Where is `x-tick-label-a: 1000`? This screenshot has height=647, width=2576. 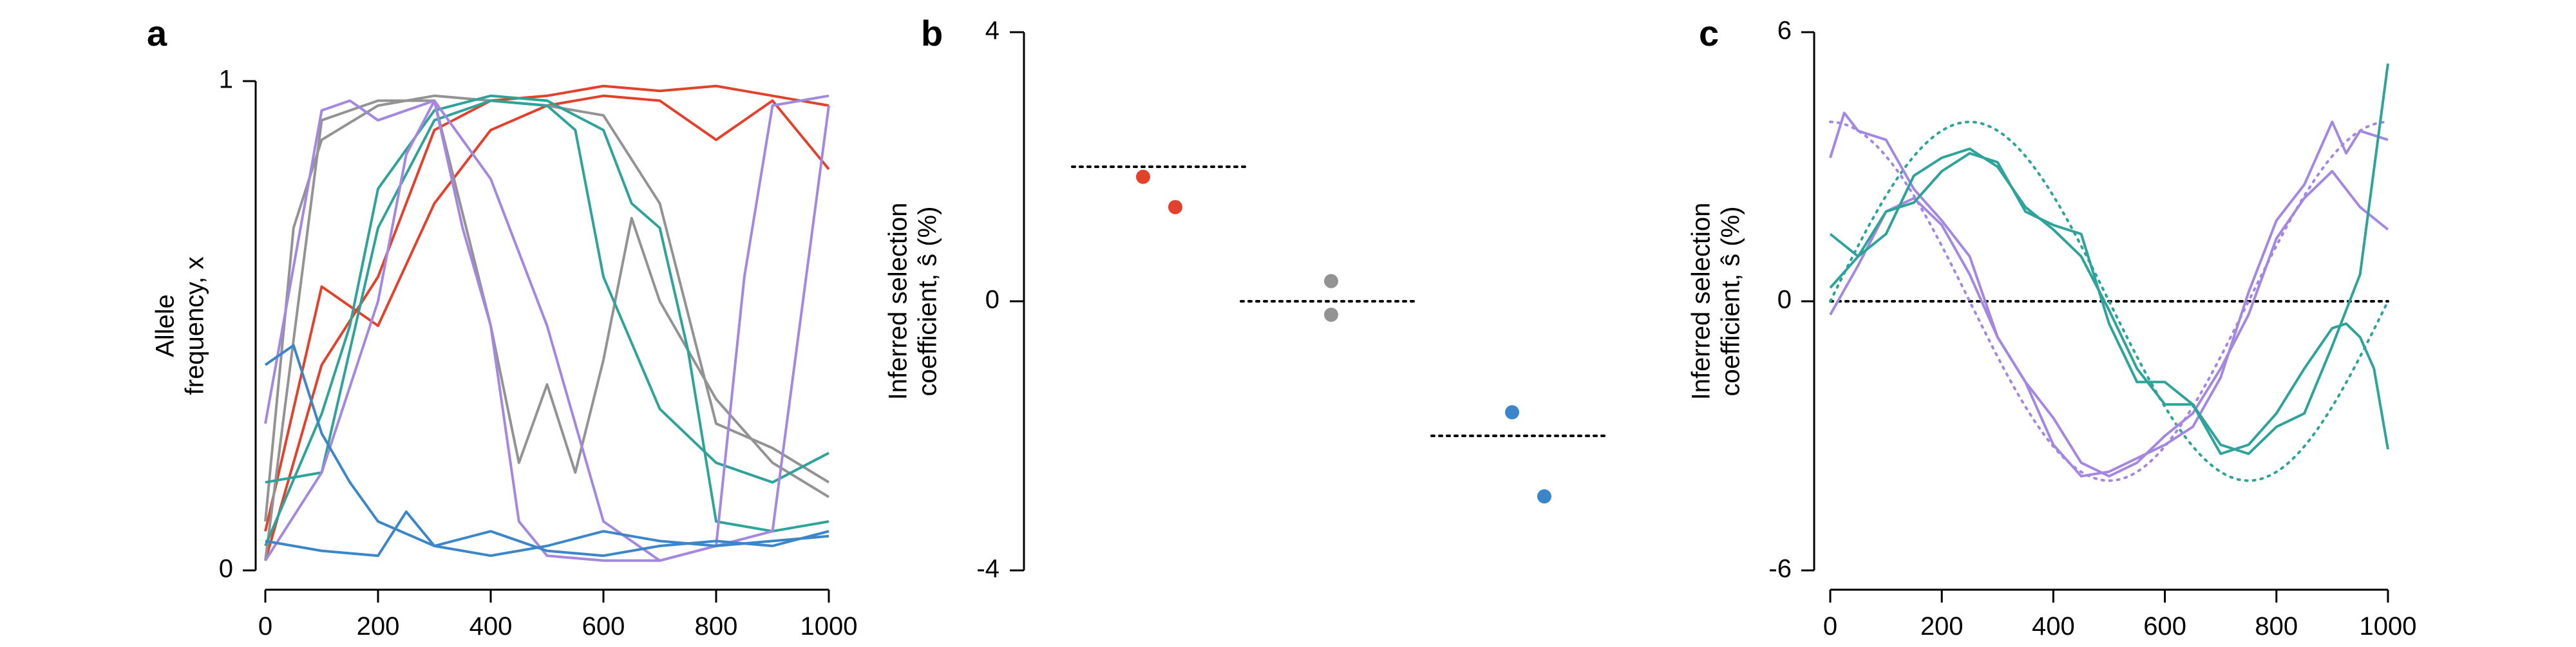
x-tick-label-a: 1000 is located at coordinates (829, 626).